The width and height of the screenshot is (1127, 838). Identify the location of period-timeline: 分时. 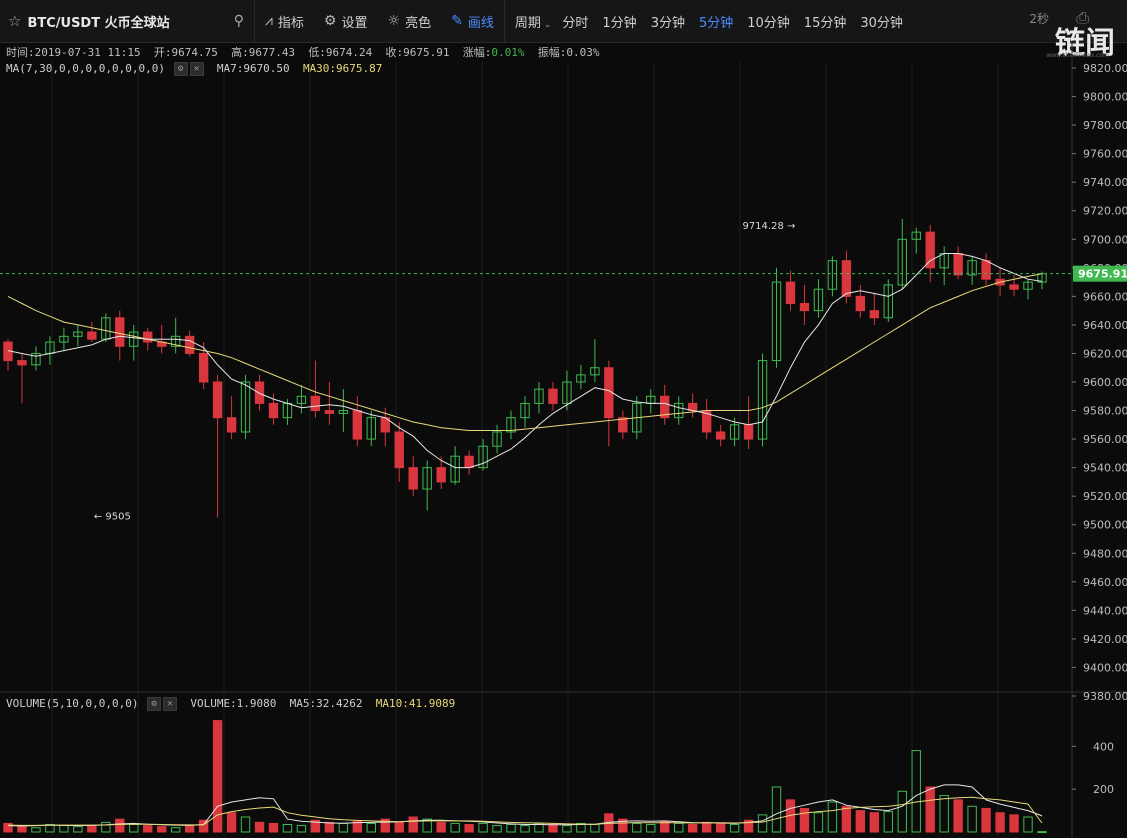
(575, 23).